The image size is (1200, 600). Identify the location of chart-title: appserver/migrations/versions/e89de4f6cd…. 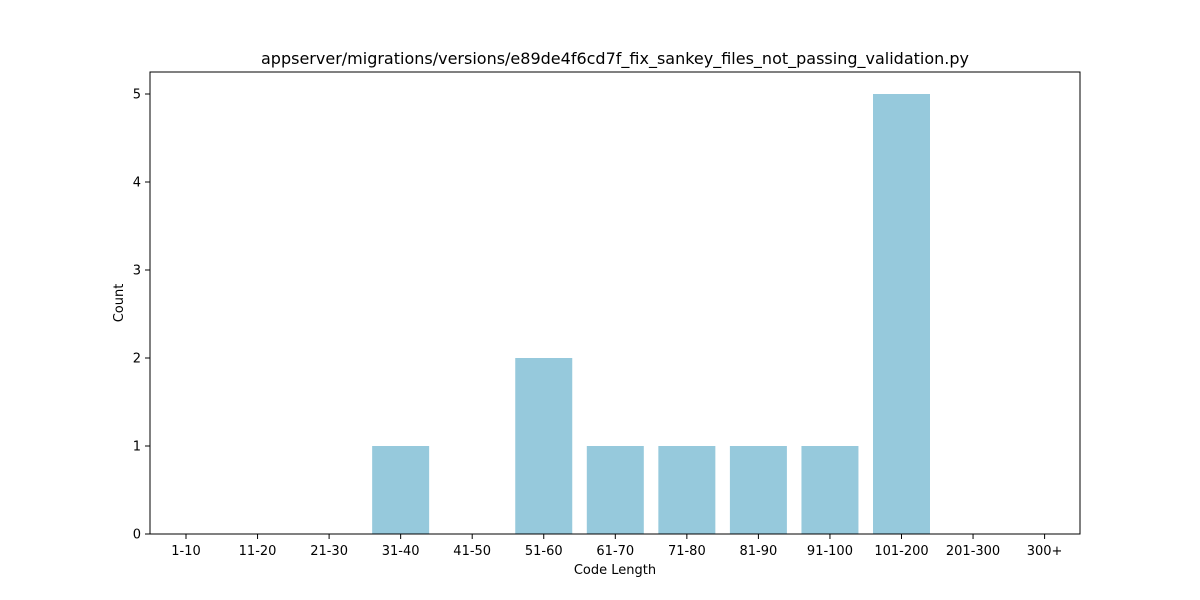
(615, 59).